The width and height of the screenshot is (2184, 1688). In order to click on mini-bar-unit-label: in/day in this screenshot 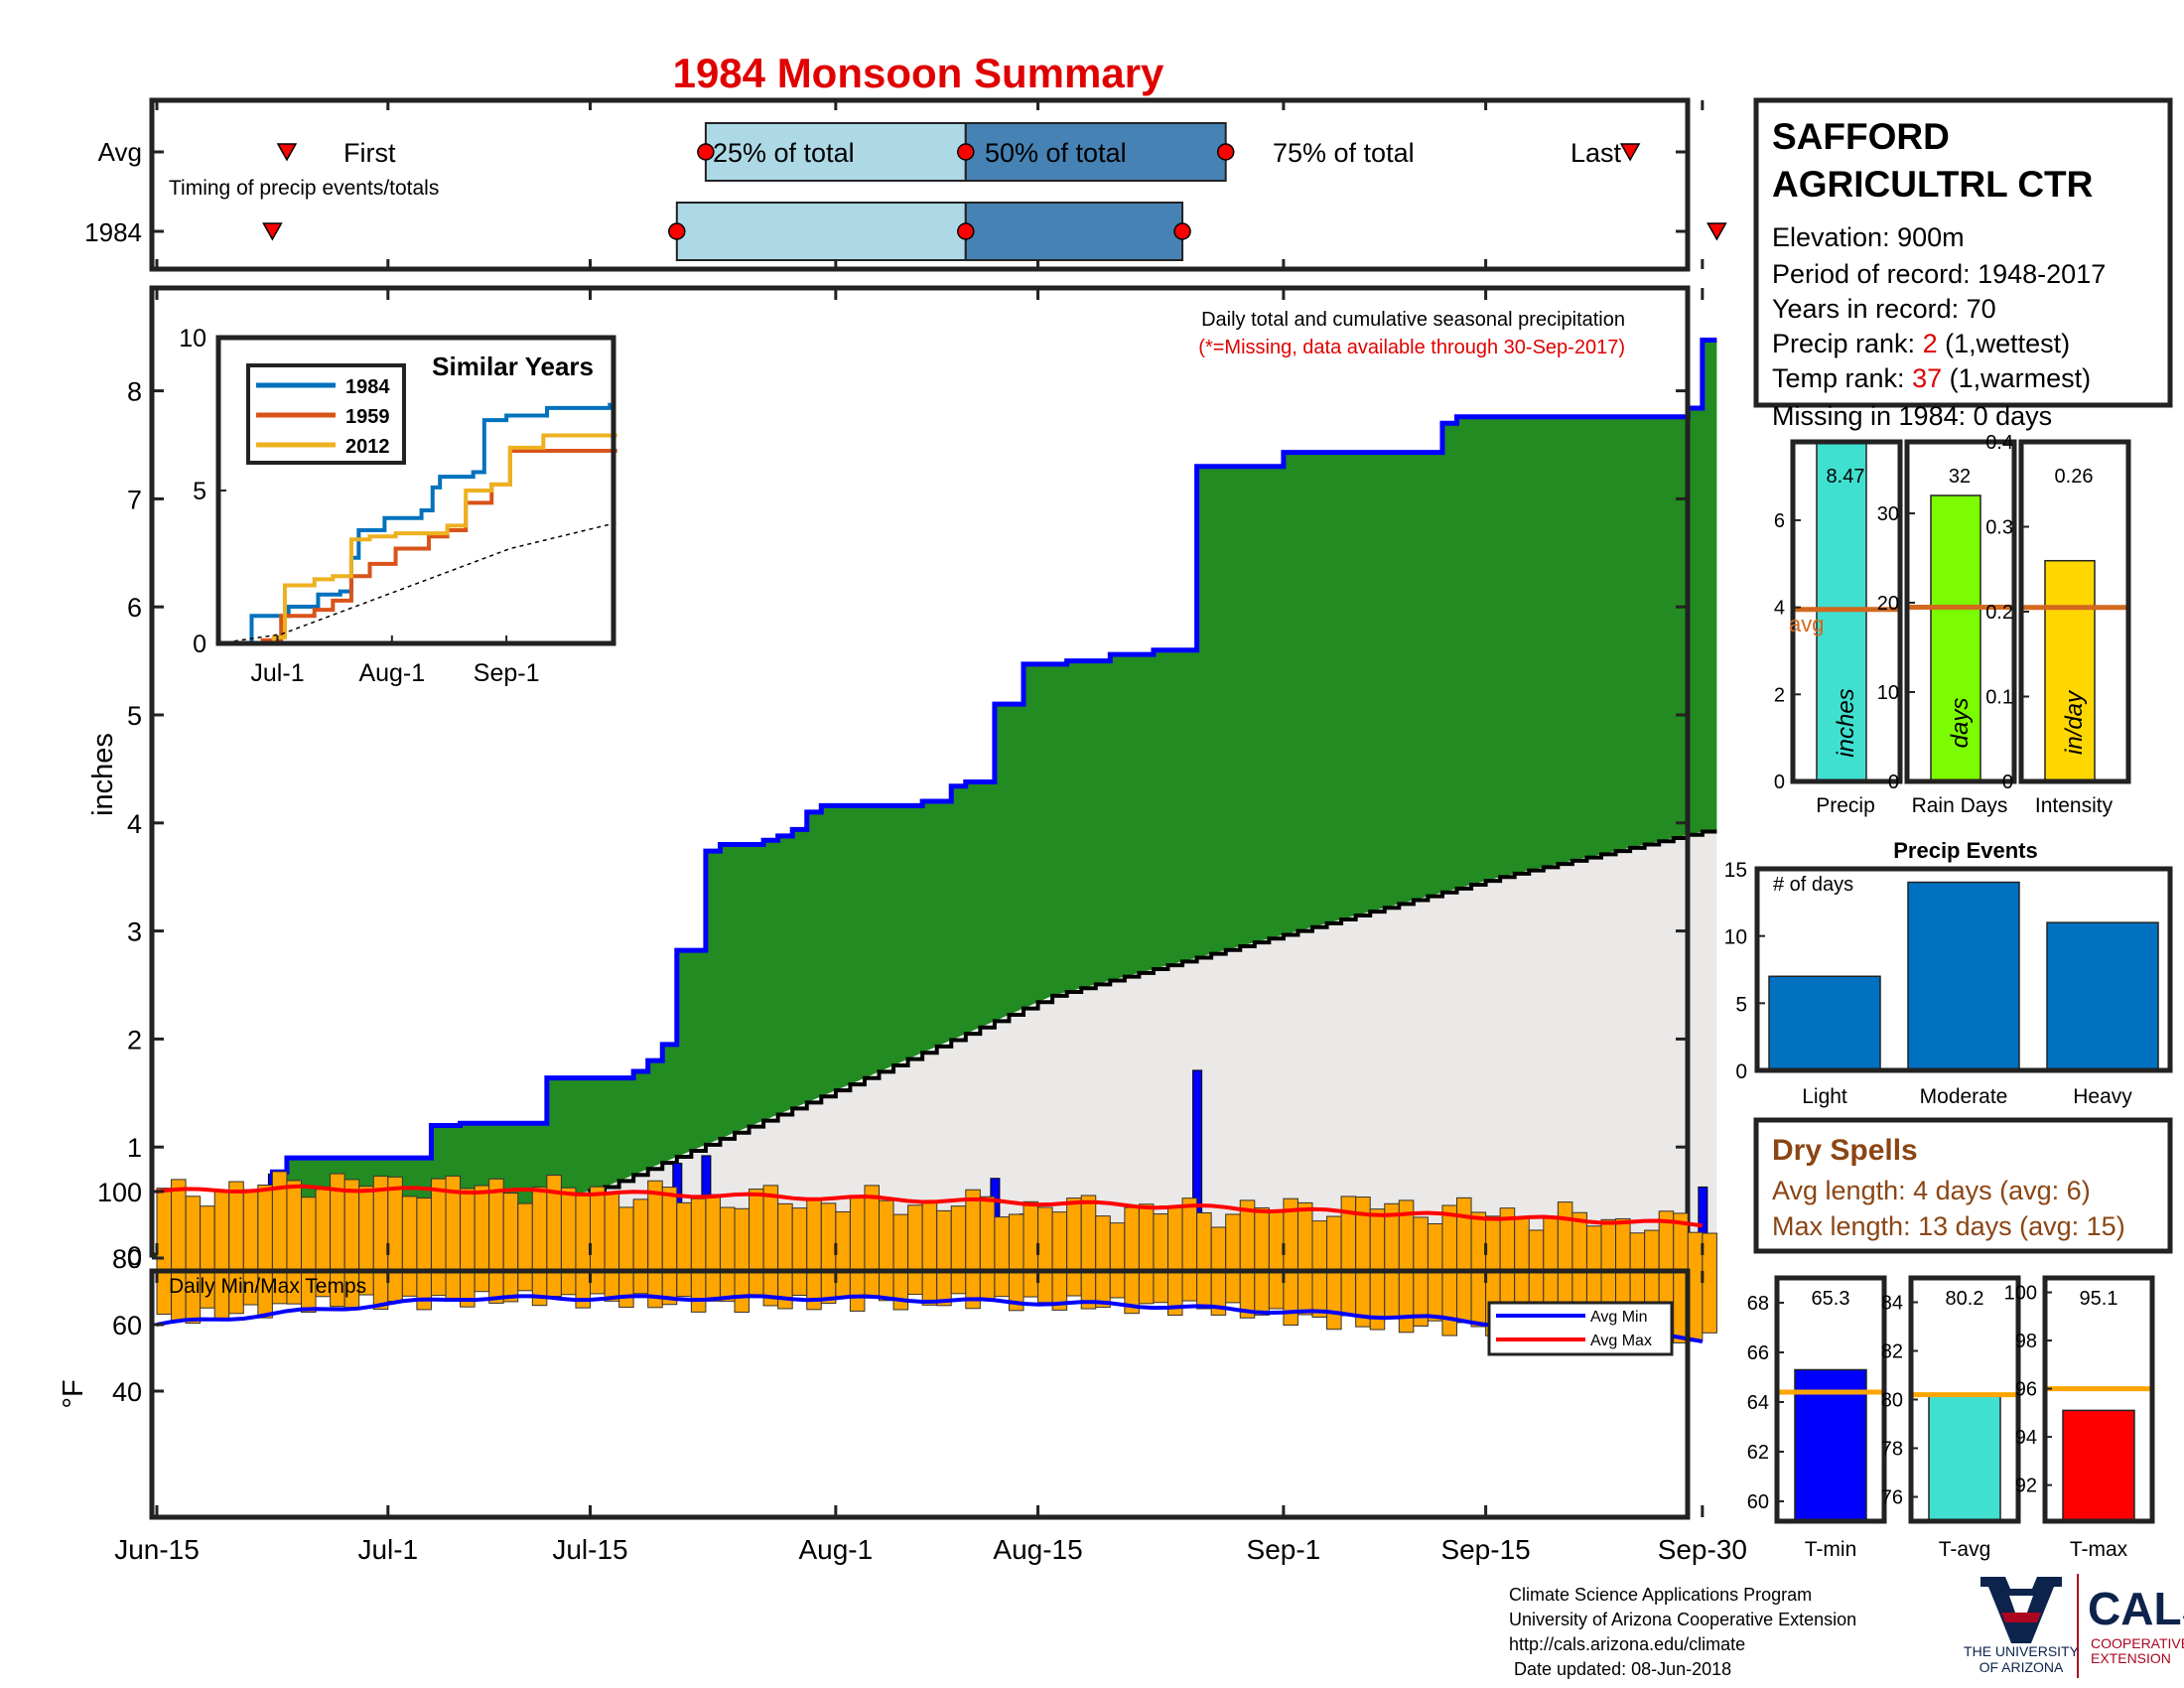, I will do `click(2074, 722)`.